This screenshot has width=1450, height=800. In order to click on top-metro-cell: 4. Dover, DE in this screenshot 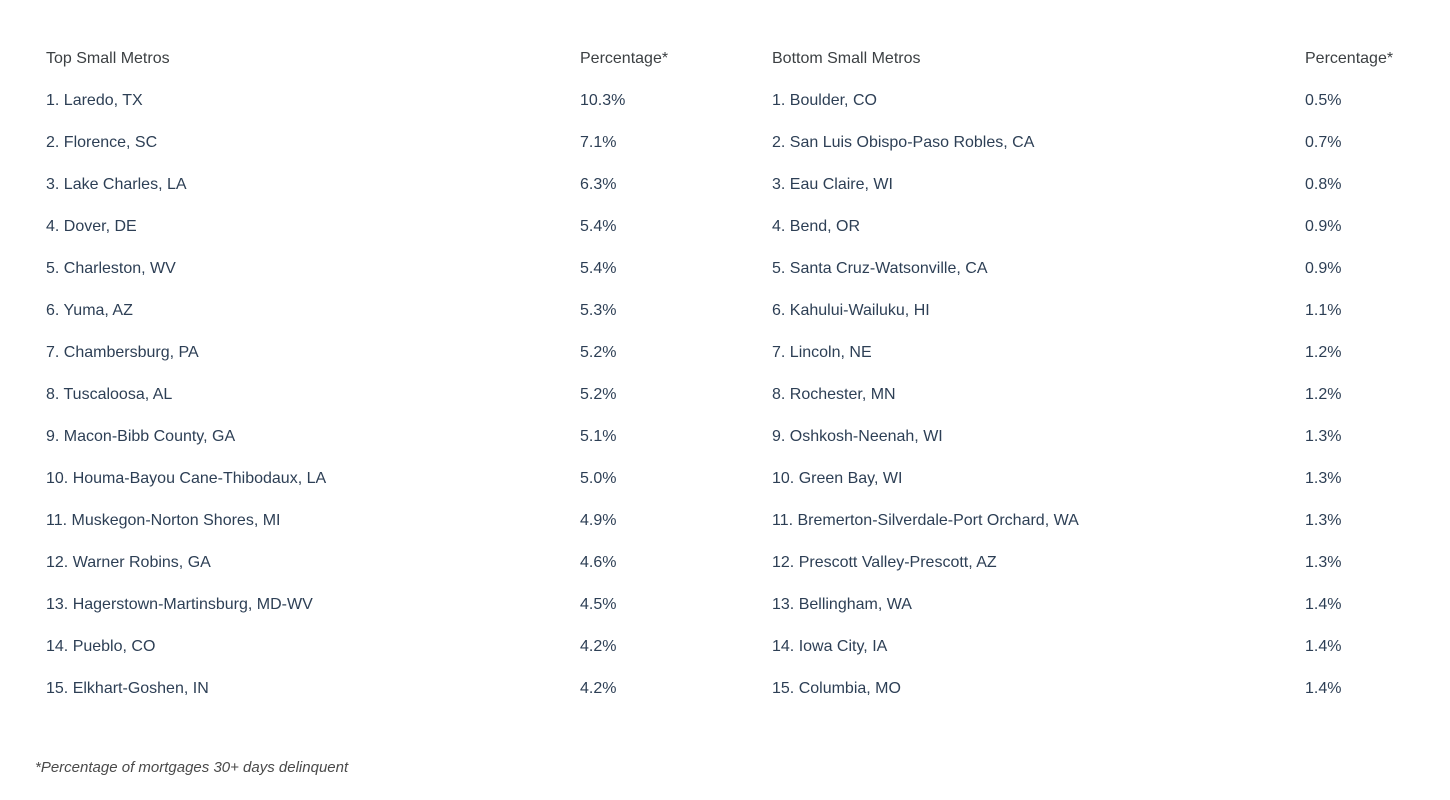, I will do `click(91, 226)`.